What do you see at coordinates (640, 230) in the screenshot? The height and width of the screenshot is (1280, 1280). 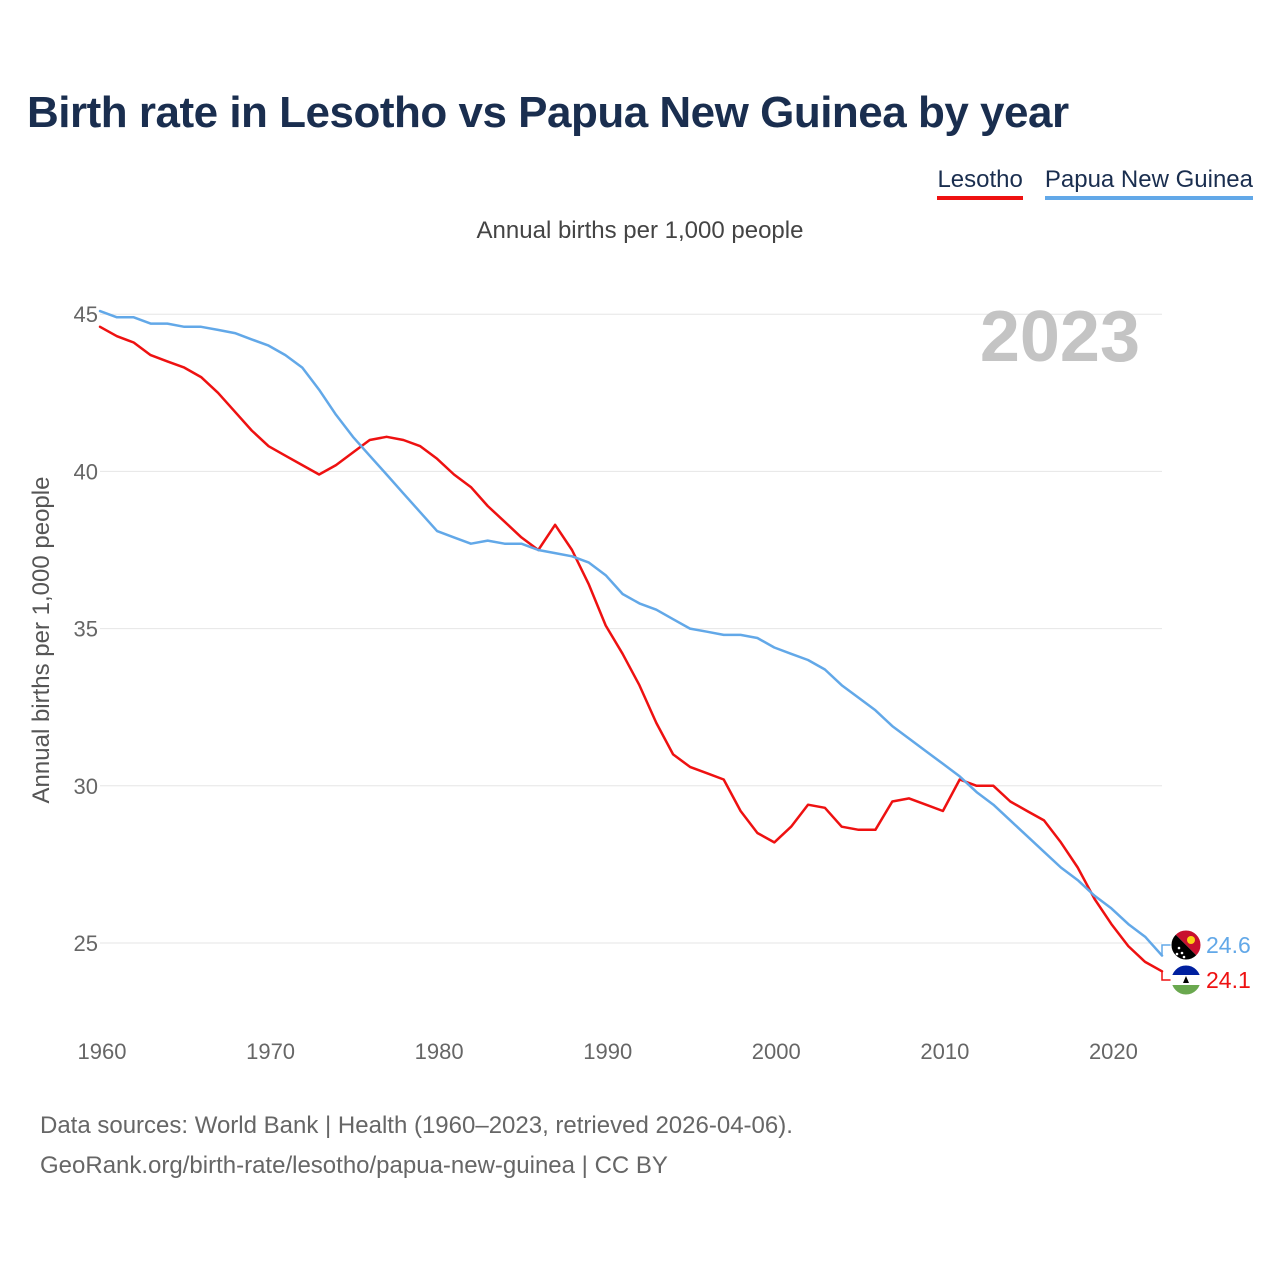 I see `chart-subtitle: Annual births per 1,000 people` at bounding box center [640, 230].